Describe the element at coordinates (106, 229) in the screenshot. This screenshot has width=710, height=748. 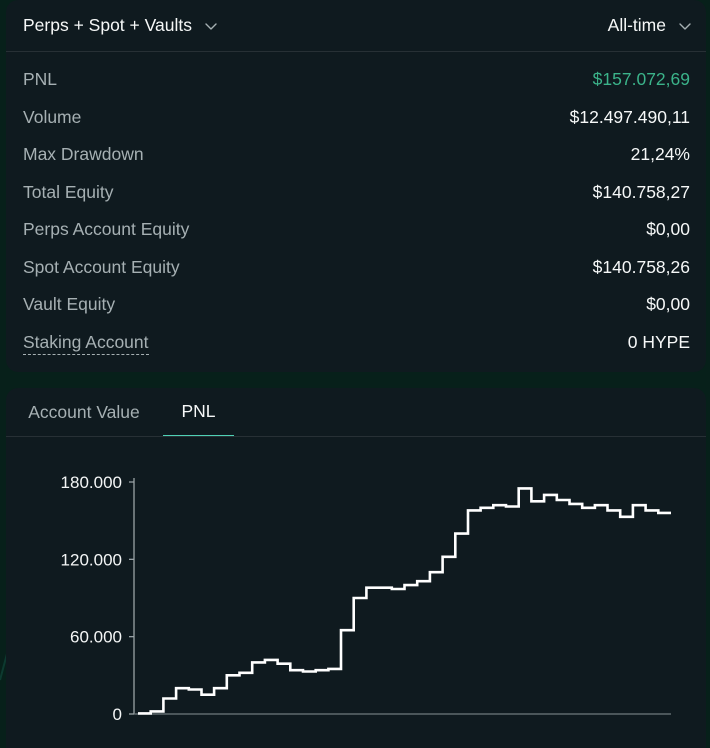
I see `stat-label: Perps Account Equity` at that location.